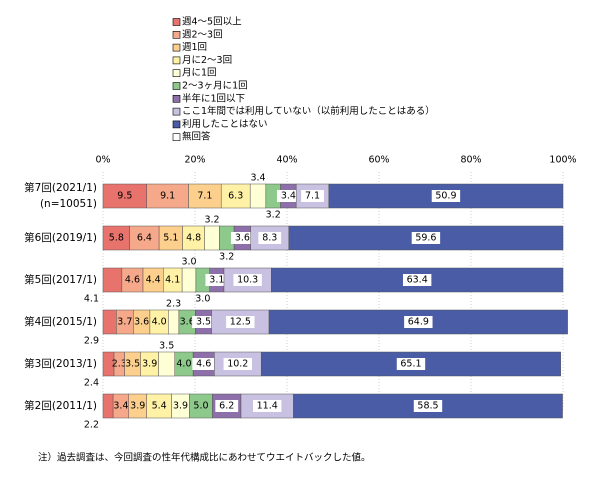 The width and height of the screenshot is (597, 478). I want to click on data-label: 65.1, so click(410, 364).